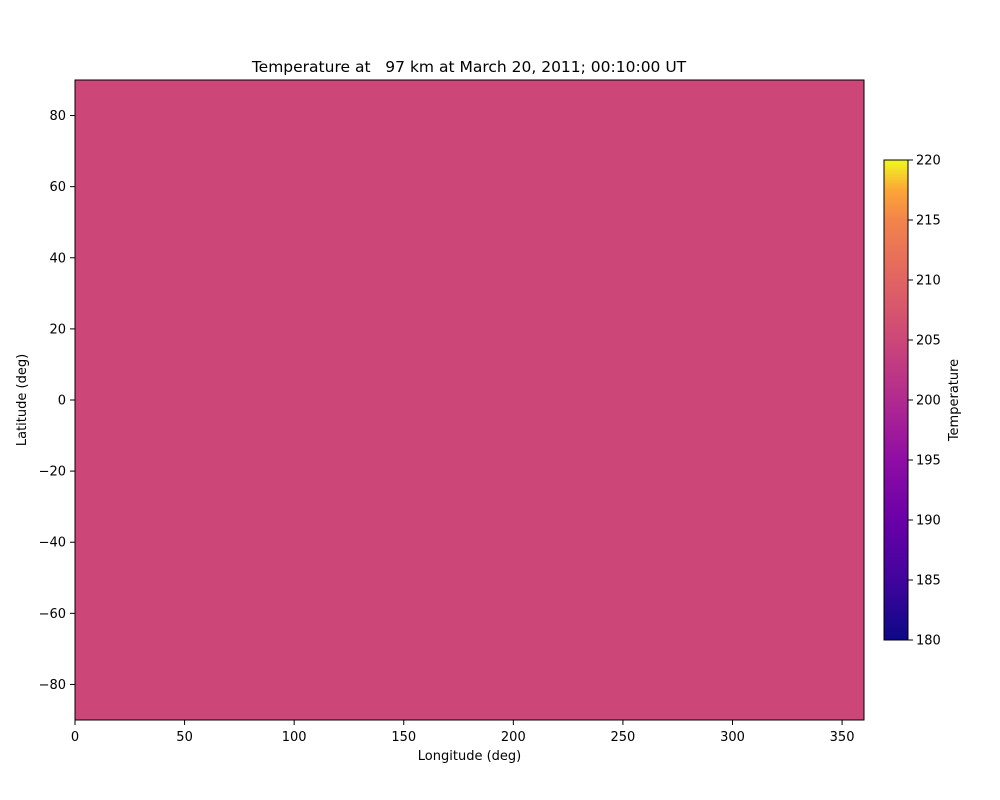  Describe the element at coordinates (928, 521) in the screenshot. I see `colorbar-tick-label: 190` at that location.